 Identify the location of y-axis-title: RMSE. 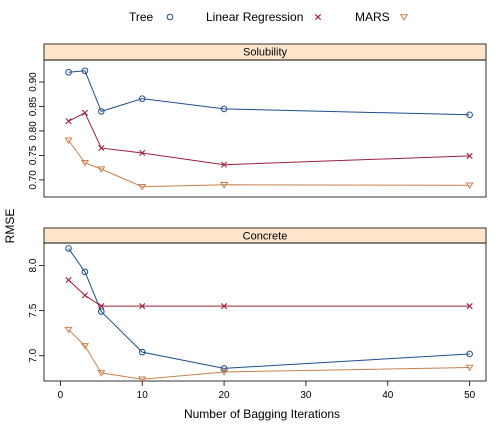
(10, 226).